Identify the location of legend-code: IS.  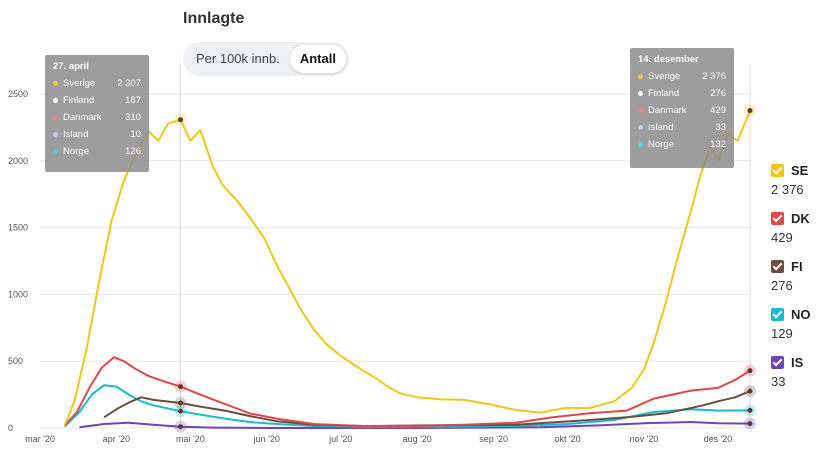
(797, 362).